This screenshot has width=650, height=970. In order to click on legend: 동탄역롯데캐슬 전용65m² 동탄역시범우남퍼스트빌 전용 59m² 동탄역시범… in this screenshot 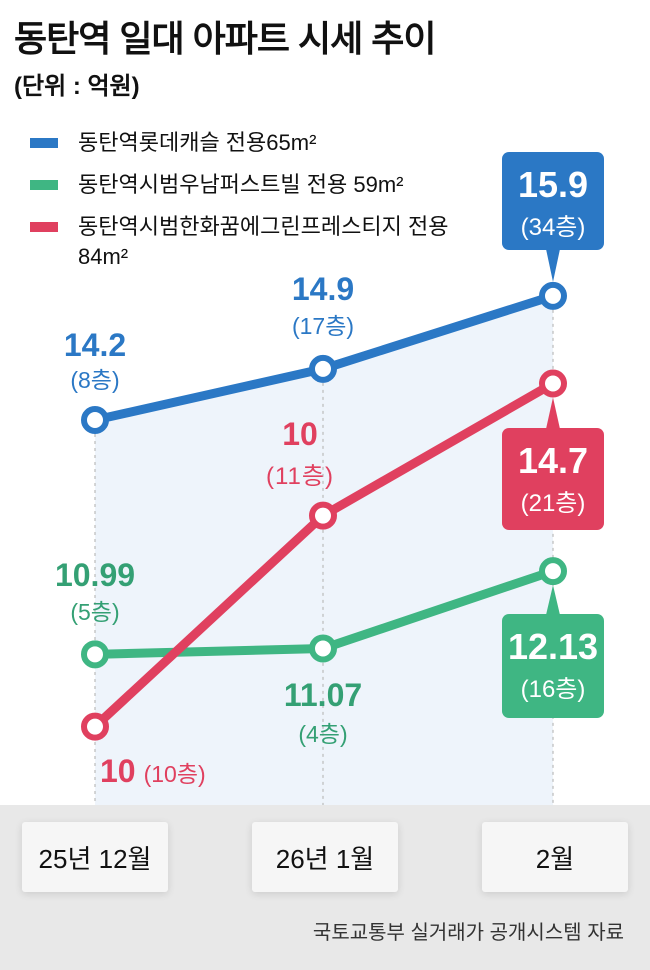, I will do `click(244, 206)`.